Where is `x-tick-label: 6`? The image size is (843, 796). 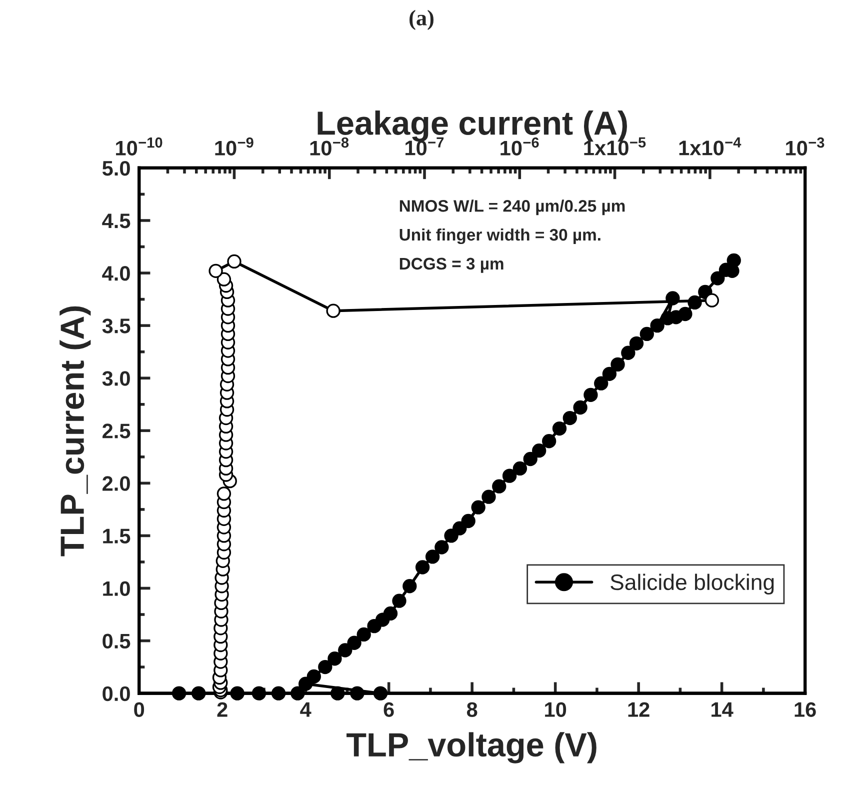 x-tick-label: 6 is located at coordinates (389, 709).